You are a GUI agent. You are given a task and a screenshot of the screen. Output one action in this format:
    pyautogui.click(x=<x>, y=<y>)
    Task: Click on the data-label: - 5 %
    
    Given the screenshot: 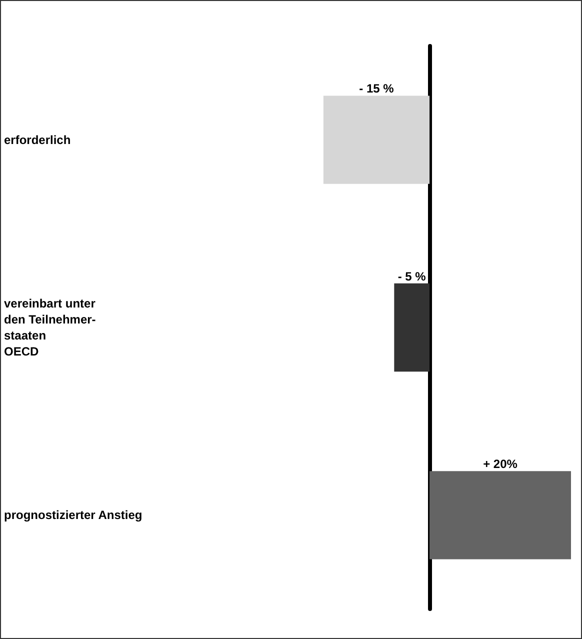 What is the action you would take?
    pyautogui.click(x=412, y=276)
    